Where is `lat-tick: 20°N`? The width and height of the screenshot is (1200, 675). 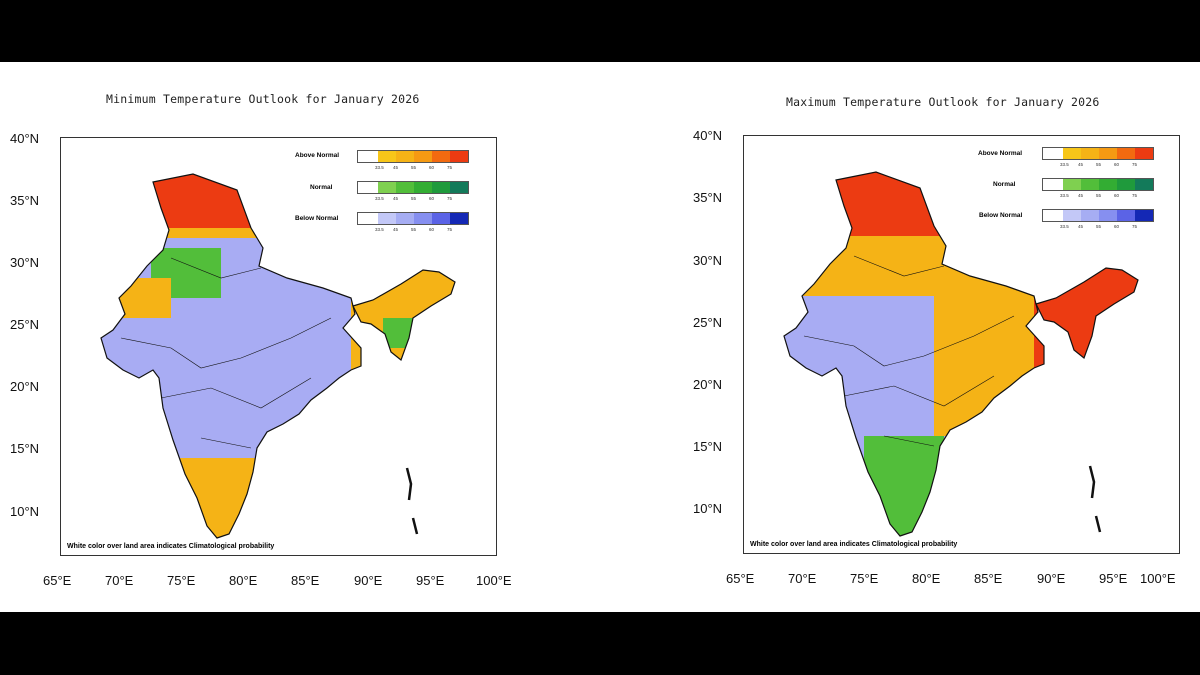 lat-tick: 20°N is located at coordinates (25, 386).